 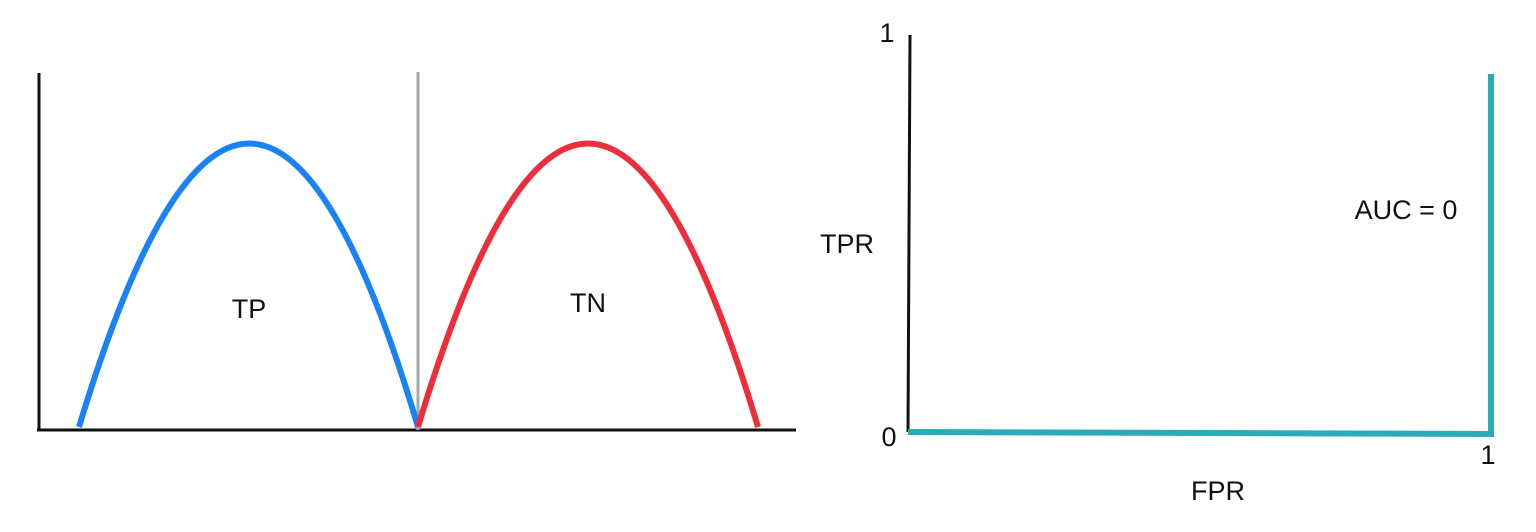 What do you see at coordinates (1218, 491) in the screenshot?
I see `fpr-axis-label: FPR` at bounding box center [1218, 491].